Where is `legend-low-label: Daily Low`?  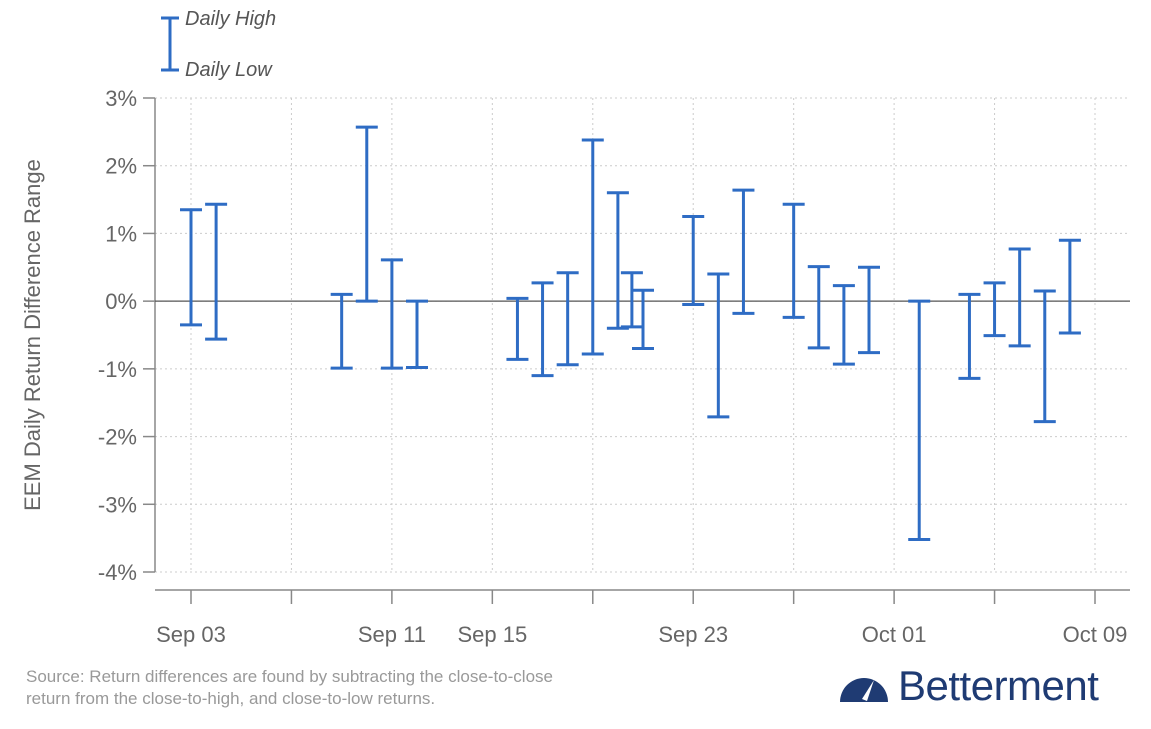 legend-low-label: Daily Low is located at coordinates (229, 70).